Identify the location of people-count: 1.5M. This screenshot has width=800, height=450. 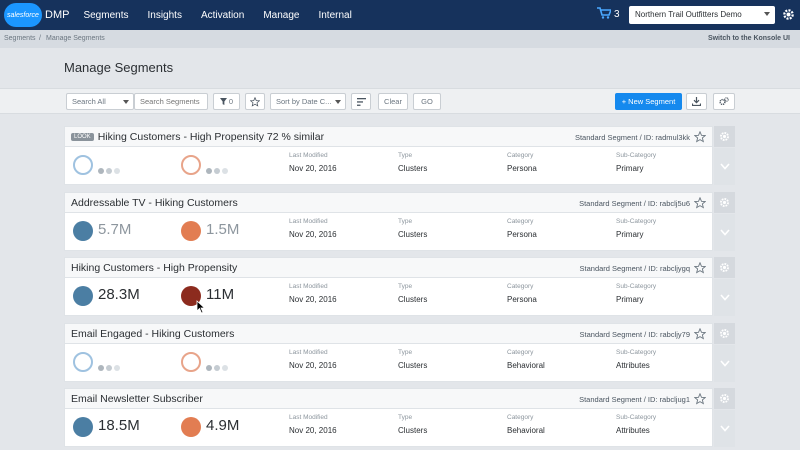
(223, 229).